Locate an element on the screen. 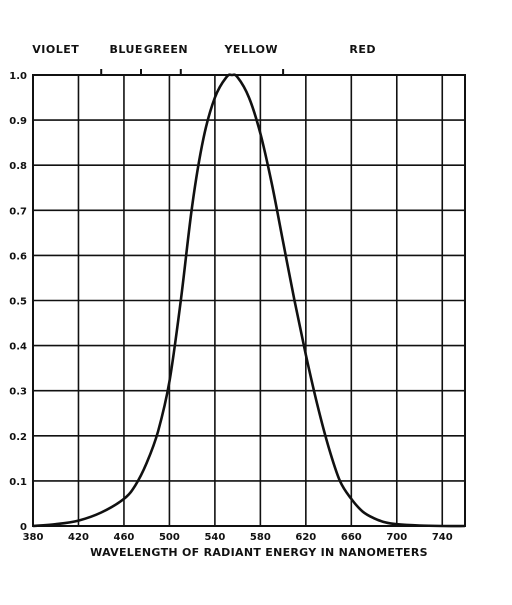 This screenshot has width=512, height=605. y-tick-labels: 0 0.1 0.2 0.3 0.4 0.5 0.6 0.7 0.8 0.9 1.0 is located at coordinates (18, 302).